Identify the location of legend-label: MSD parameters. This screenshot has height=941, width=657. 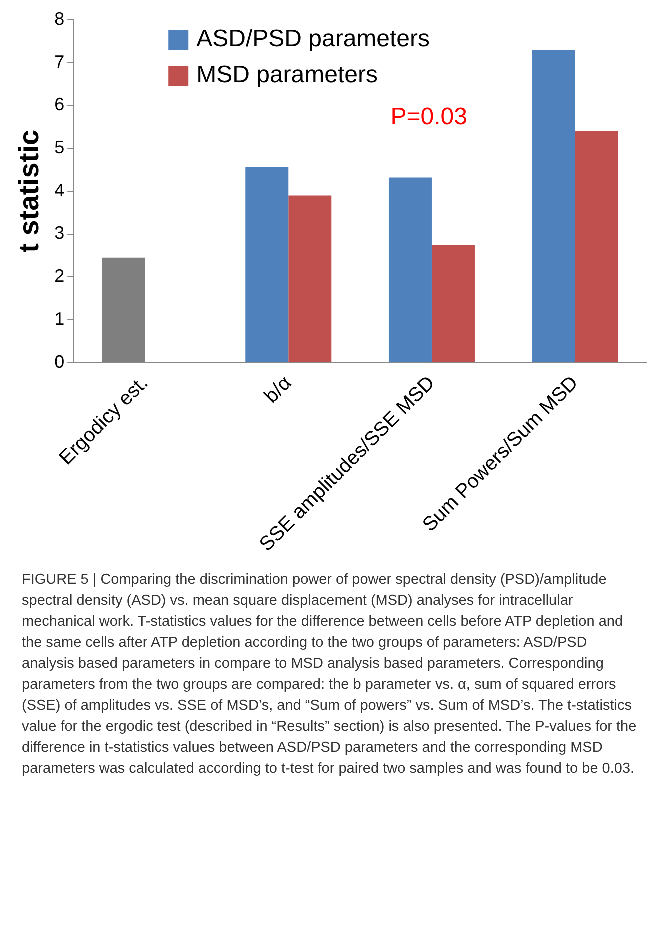
(287, 75).